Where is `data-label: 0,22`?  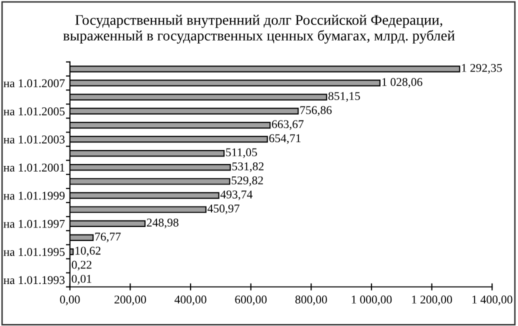 data-label: 0,22 is located at coordinates (82, 265).